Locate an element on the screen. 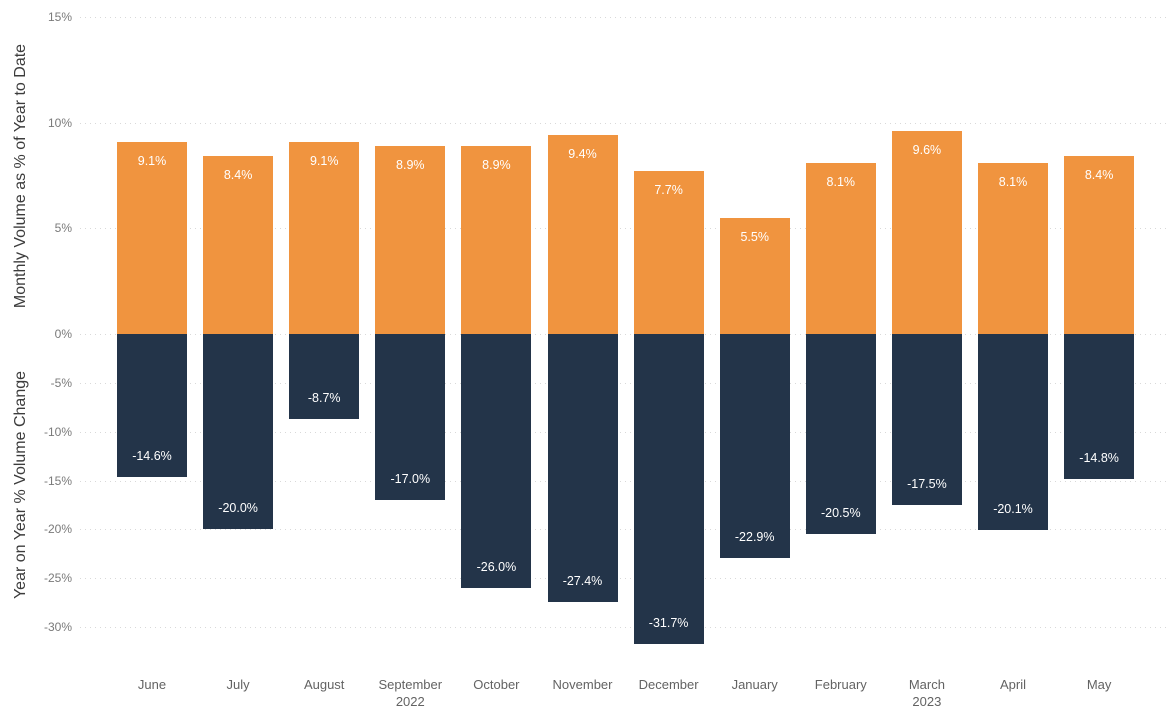 Image resolution: width=1170 pixels, height=725 pixels. x-axis-category-month: May is located at coordinates (1099, 684).